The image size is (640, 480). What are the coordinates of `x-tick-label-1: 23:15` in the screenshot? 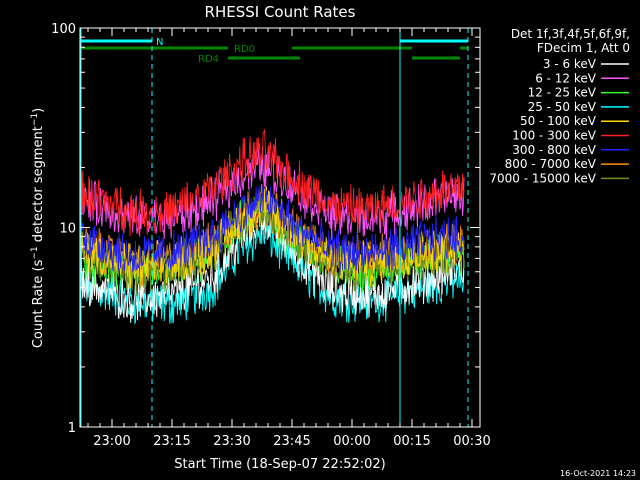 It's located at (171, 441).